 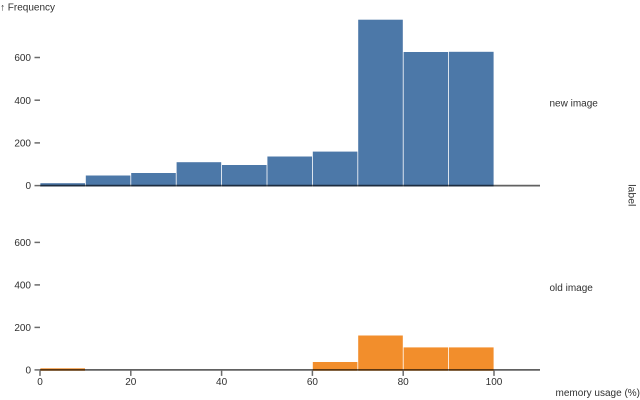 What do you see at coordinates (494, 382) in the screenshot?
I see `svg-text: 100` at bounding box center [494, 382].